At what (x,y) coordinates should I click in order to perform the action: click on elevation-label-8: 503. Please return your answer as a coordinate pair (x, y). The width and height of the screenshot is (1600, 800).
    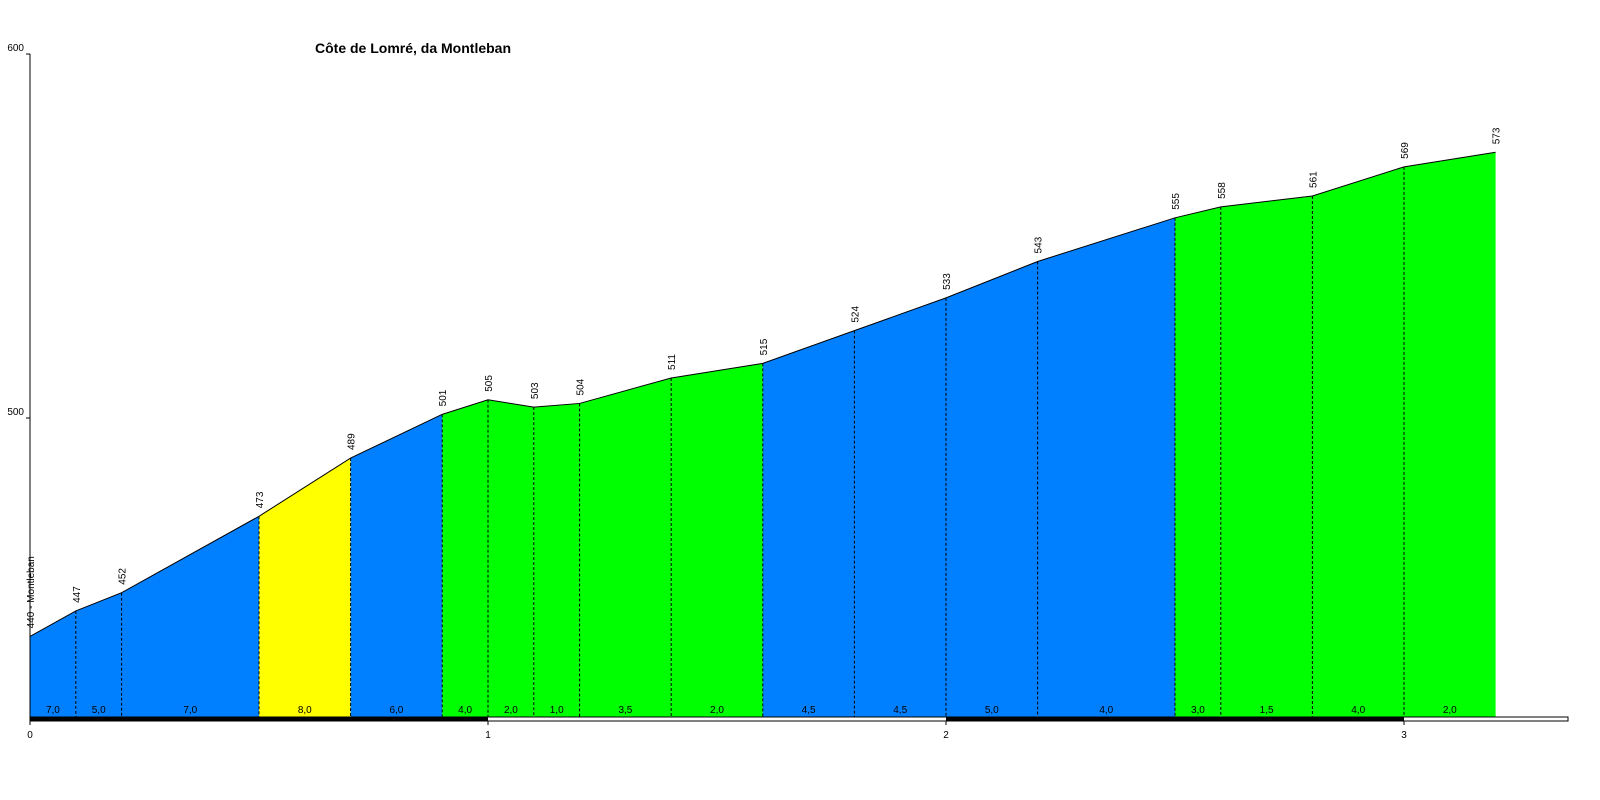
    Looking at the image, I should click on (535, 390).